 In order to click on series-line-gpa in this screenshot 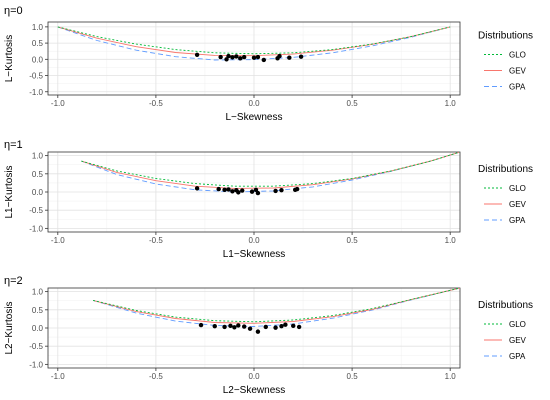, I will do `click(276, 307)`.